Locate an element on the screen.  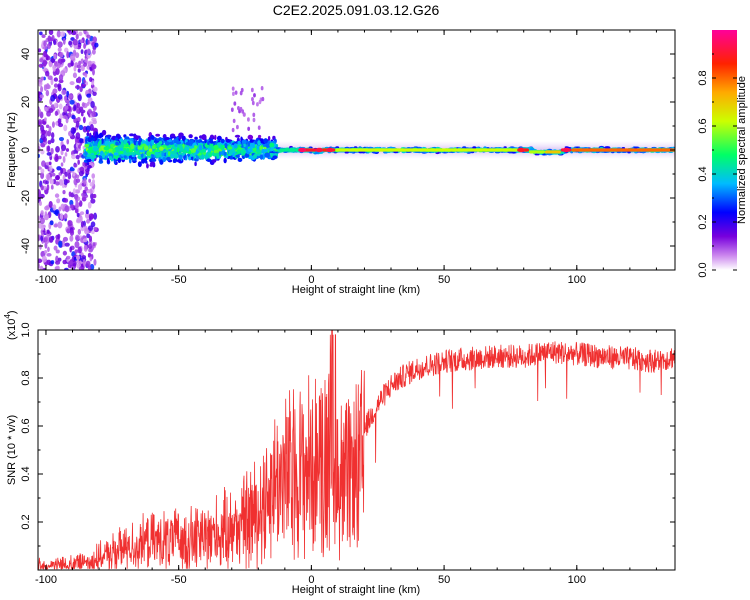
colorbar-tick-label: 0.8 is located at coordinates (703, 77).